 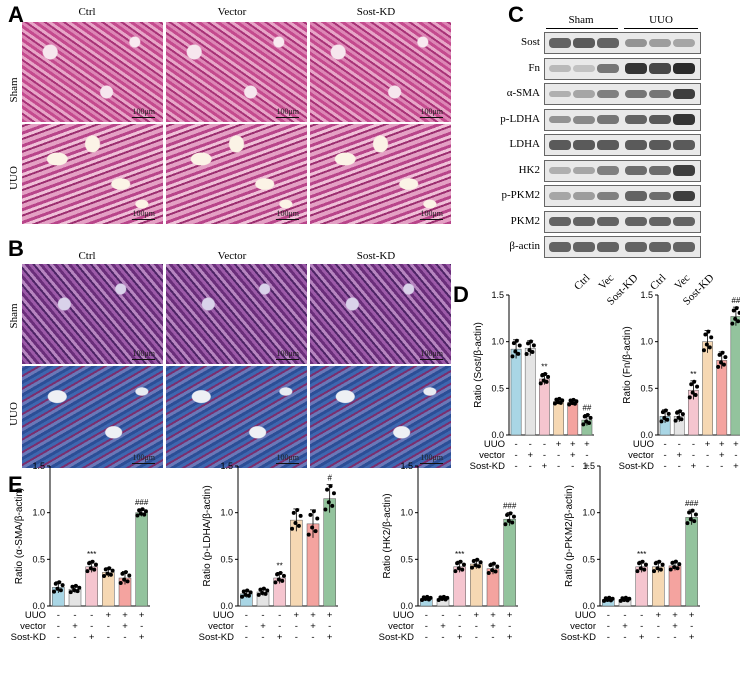 I want to click on column-label-sost-kd: Sost-KD, so click(x=376, y=12).